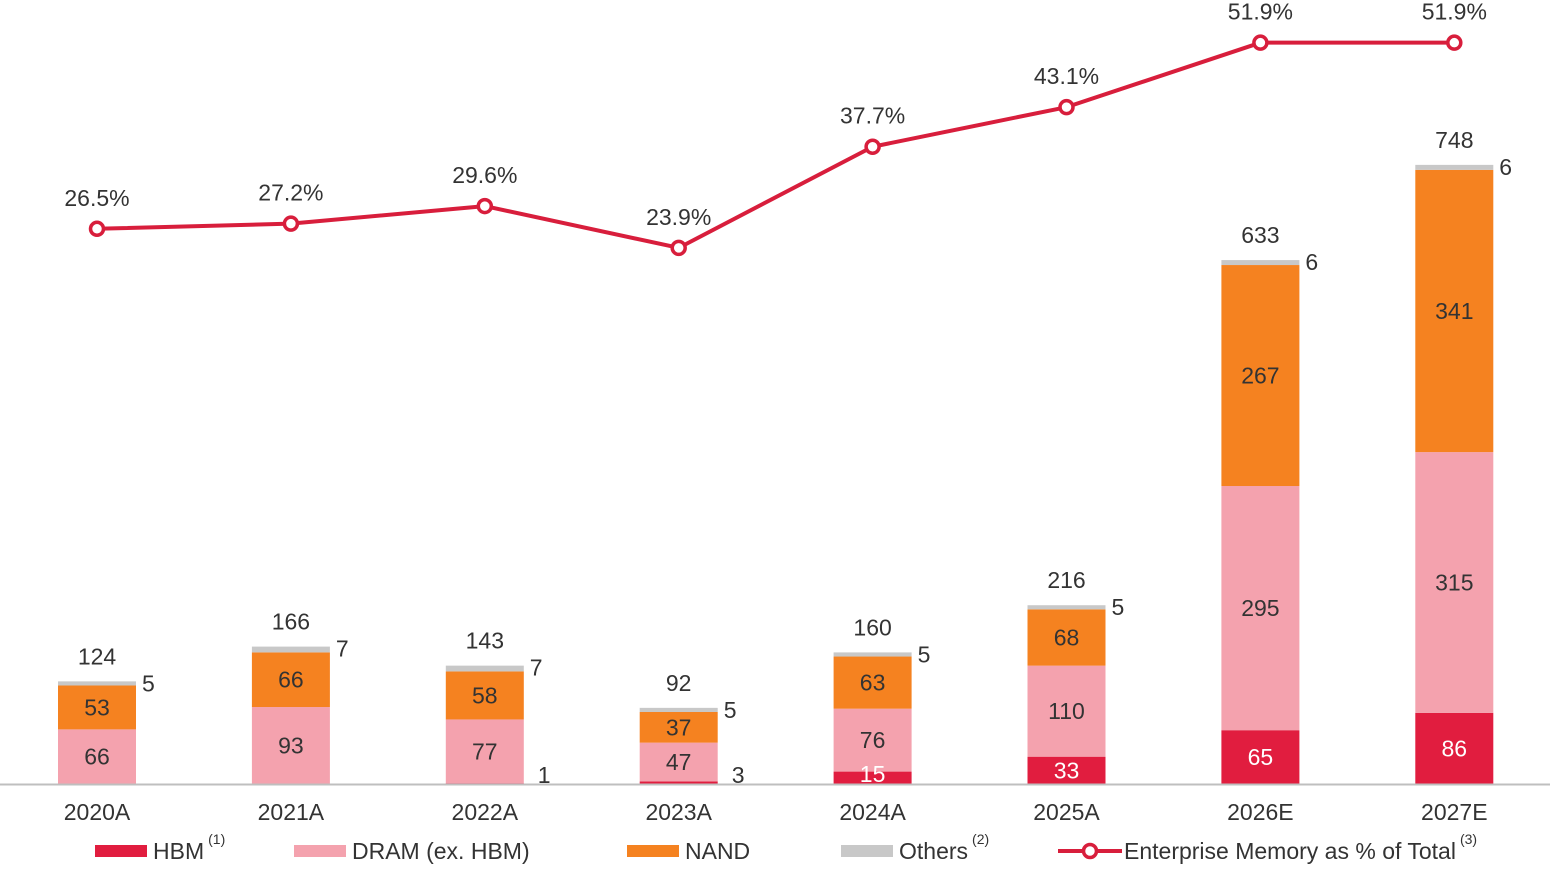 The image size is (1550, 870). What do you see at coordinates (485, 812) in the screenshot?
I see `x-tick-label-2022a: 2022A` at bounding box center [485, 812].